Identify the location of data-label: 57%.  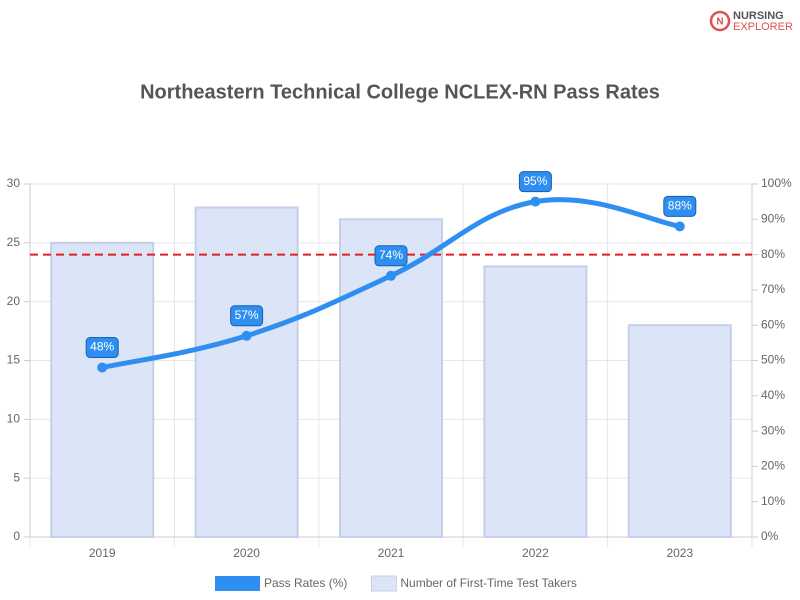
(247, 316).